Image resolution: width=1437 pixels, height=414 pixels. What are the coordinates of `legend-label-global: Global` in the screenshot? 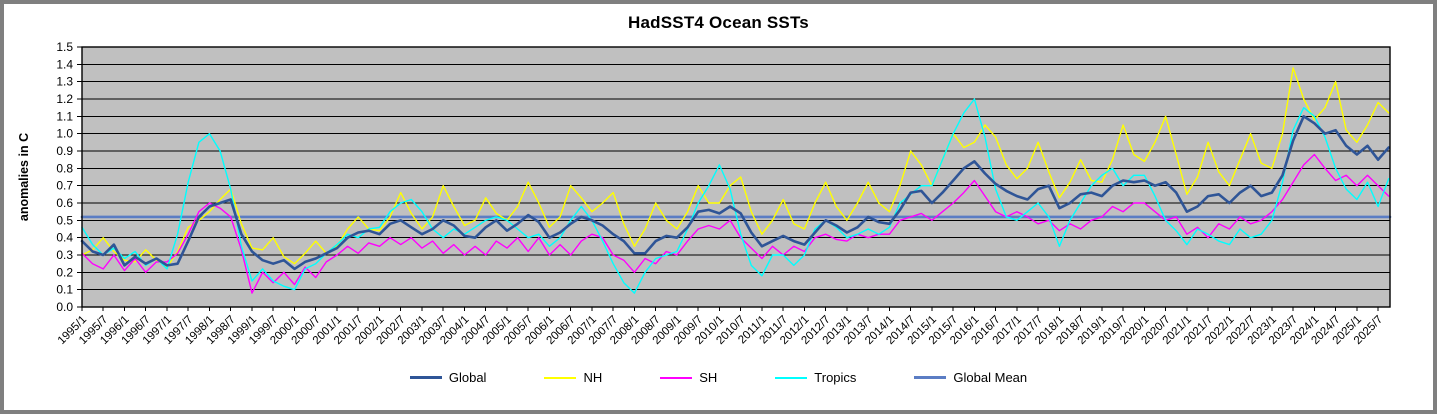 It's located at (467, 377).